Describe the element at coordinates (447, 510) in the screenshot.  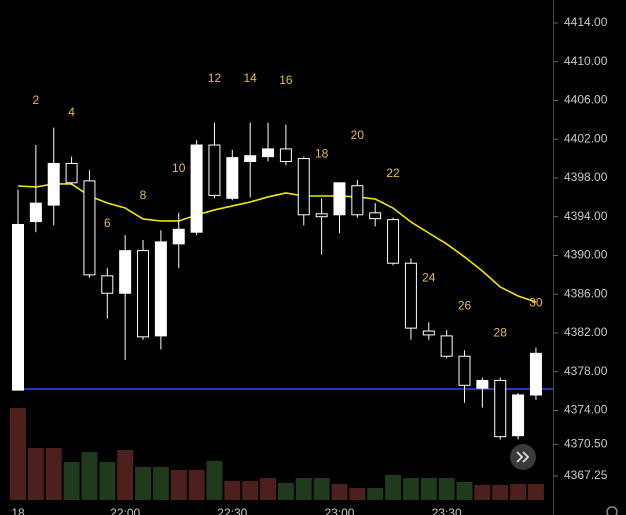
I see `x-tick-label: 23:30` at that location.